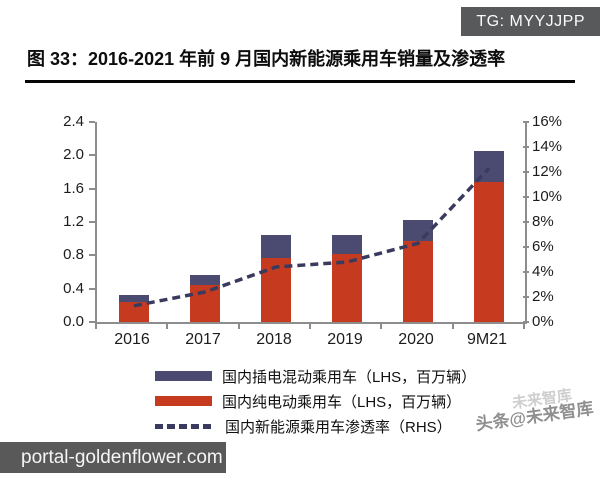  What do you see at coordinates (543, 296) in the screenshot?
I see `right-axis-tick-label: 2%` at bounding box center [543, 296].